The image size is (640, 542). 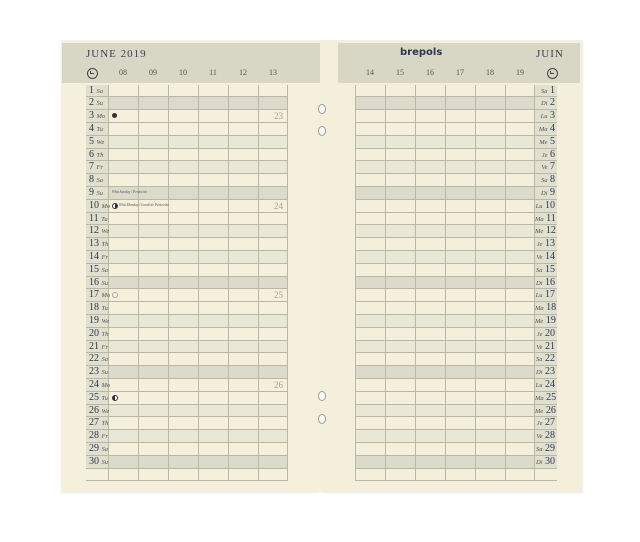 What do you see at coordinates (456, 321) in the screenshot?
I see `day-row: Me 19` at bounding box center [456, 321].